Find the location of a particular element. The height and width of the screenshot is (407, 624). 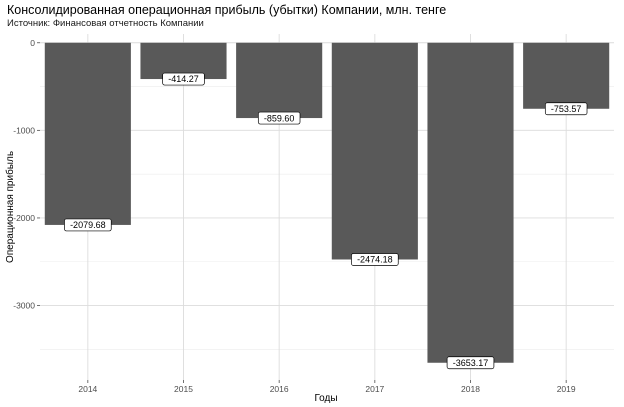

data-label: -2474.18 is located at coordinates (375, 260).